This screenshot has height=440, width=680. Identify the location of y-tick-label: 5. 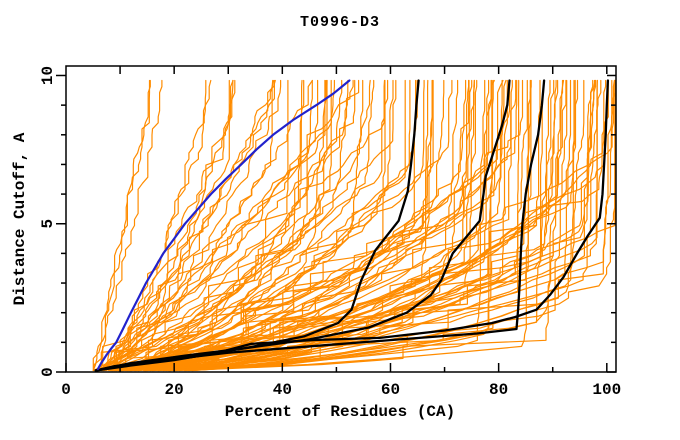
(48, 224).